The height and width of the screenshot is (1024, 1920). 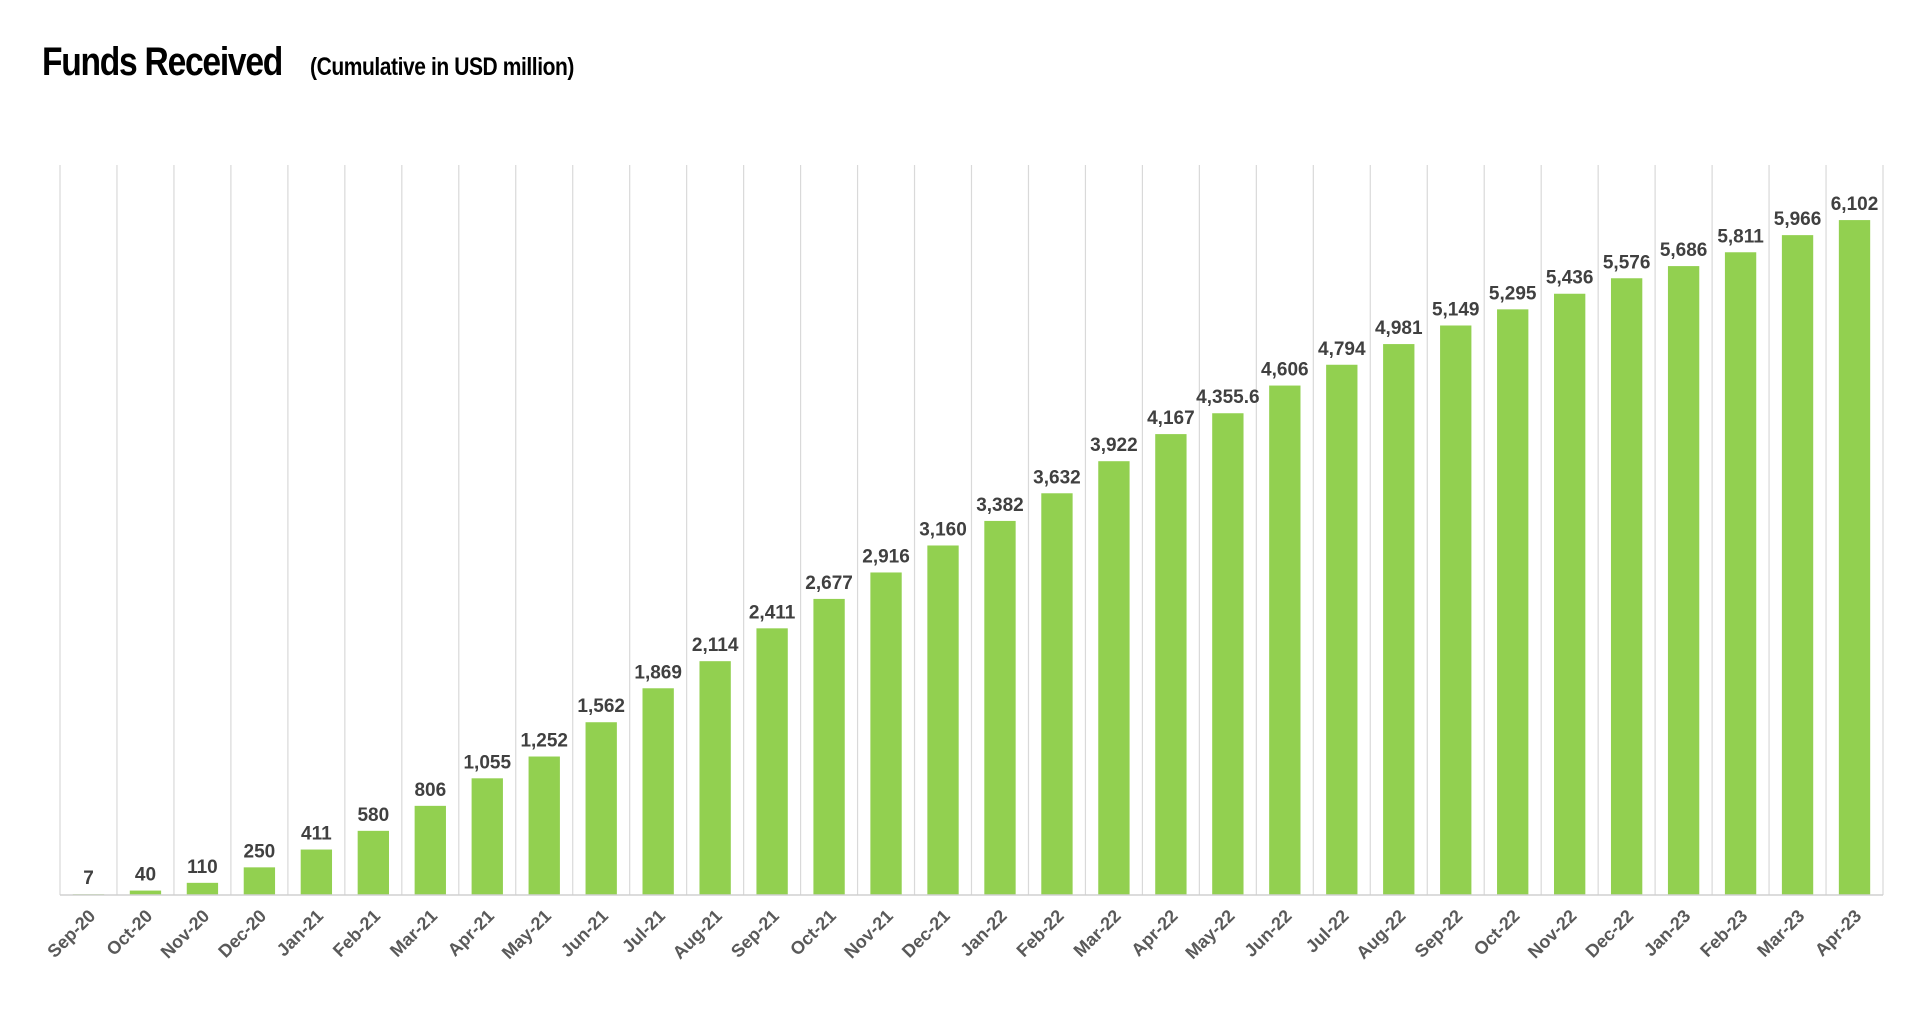 What do you see at coordinates (373, 815) in the screenshot?
I see `data-label: 580` at bounding box center [373, 815].